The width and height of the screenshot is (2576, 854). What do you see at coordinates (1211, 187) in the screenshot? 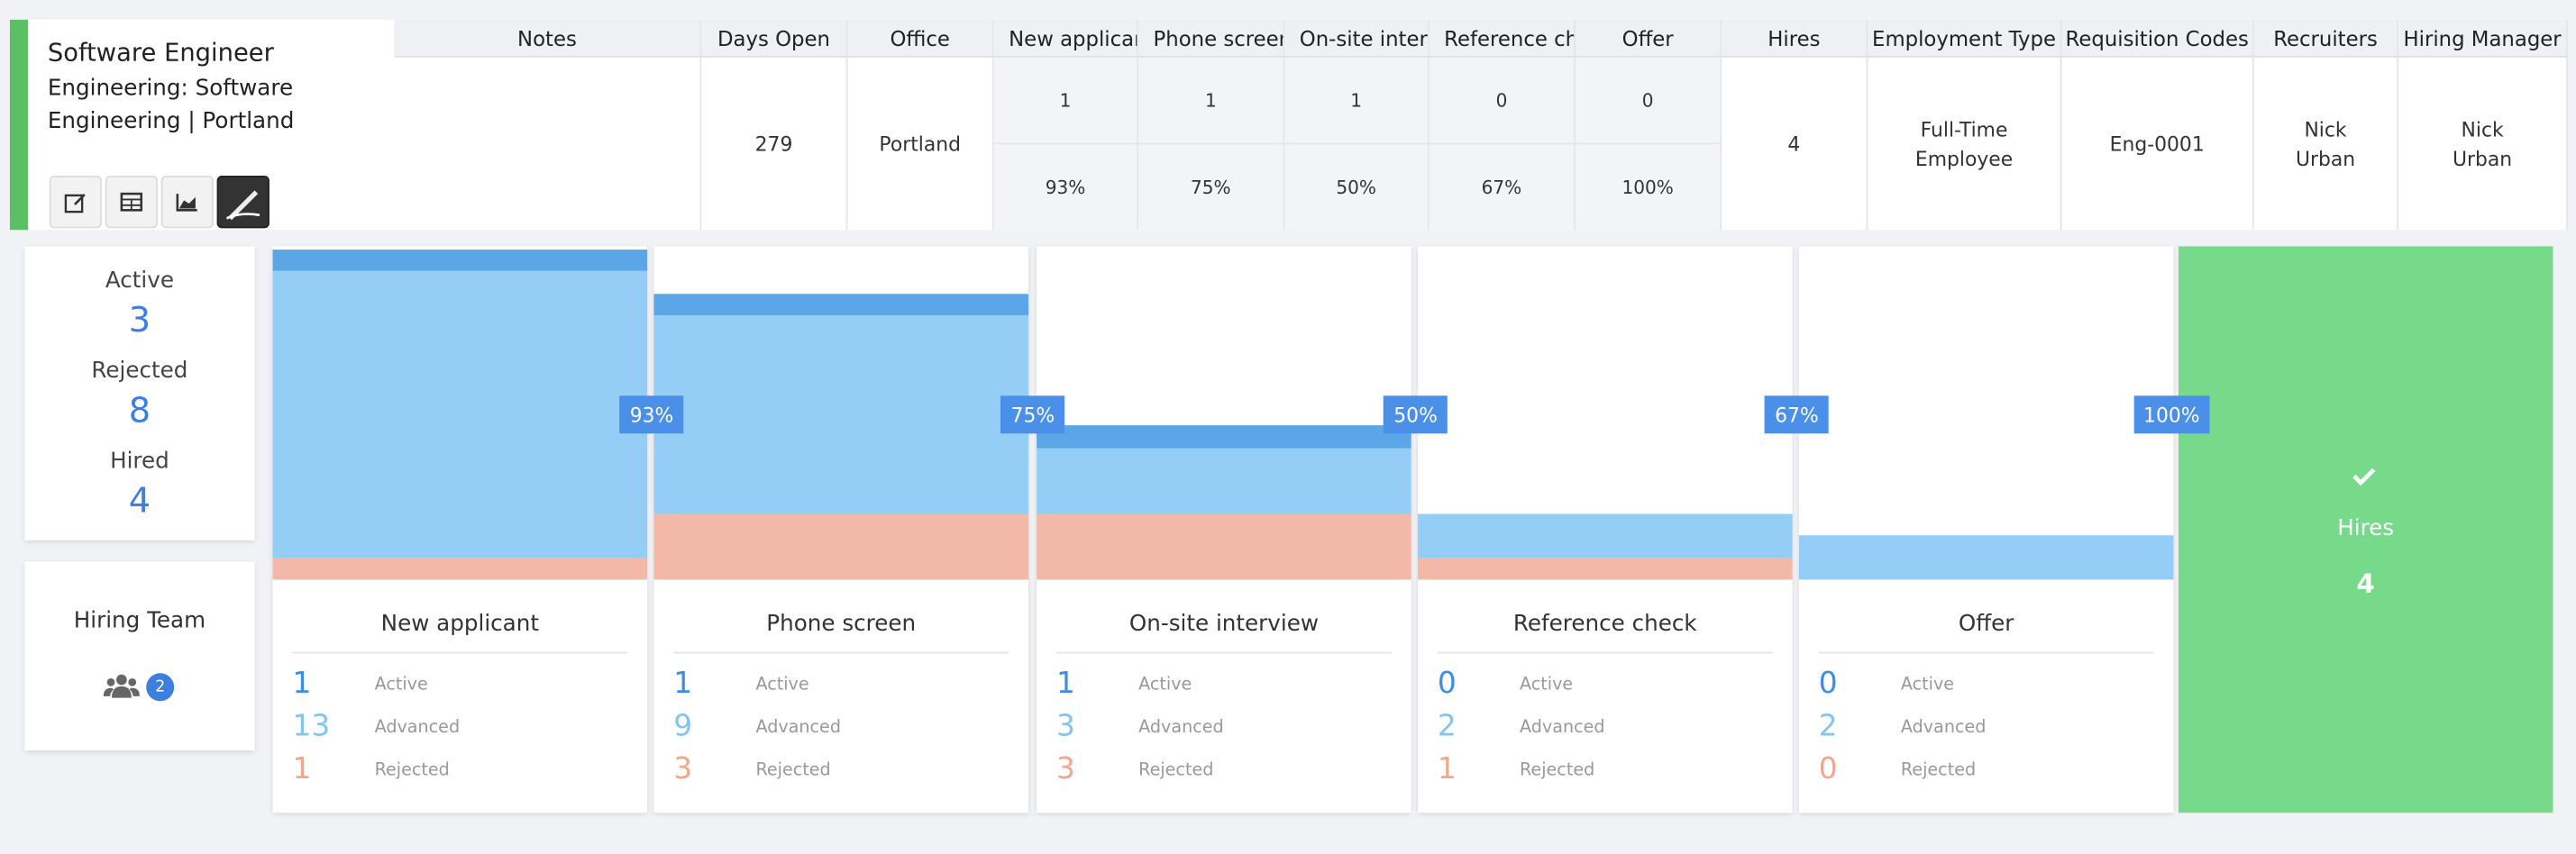
I see `stage-rate: 75%` at bounding box center [1211, 187].